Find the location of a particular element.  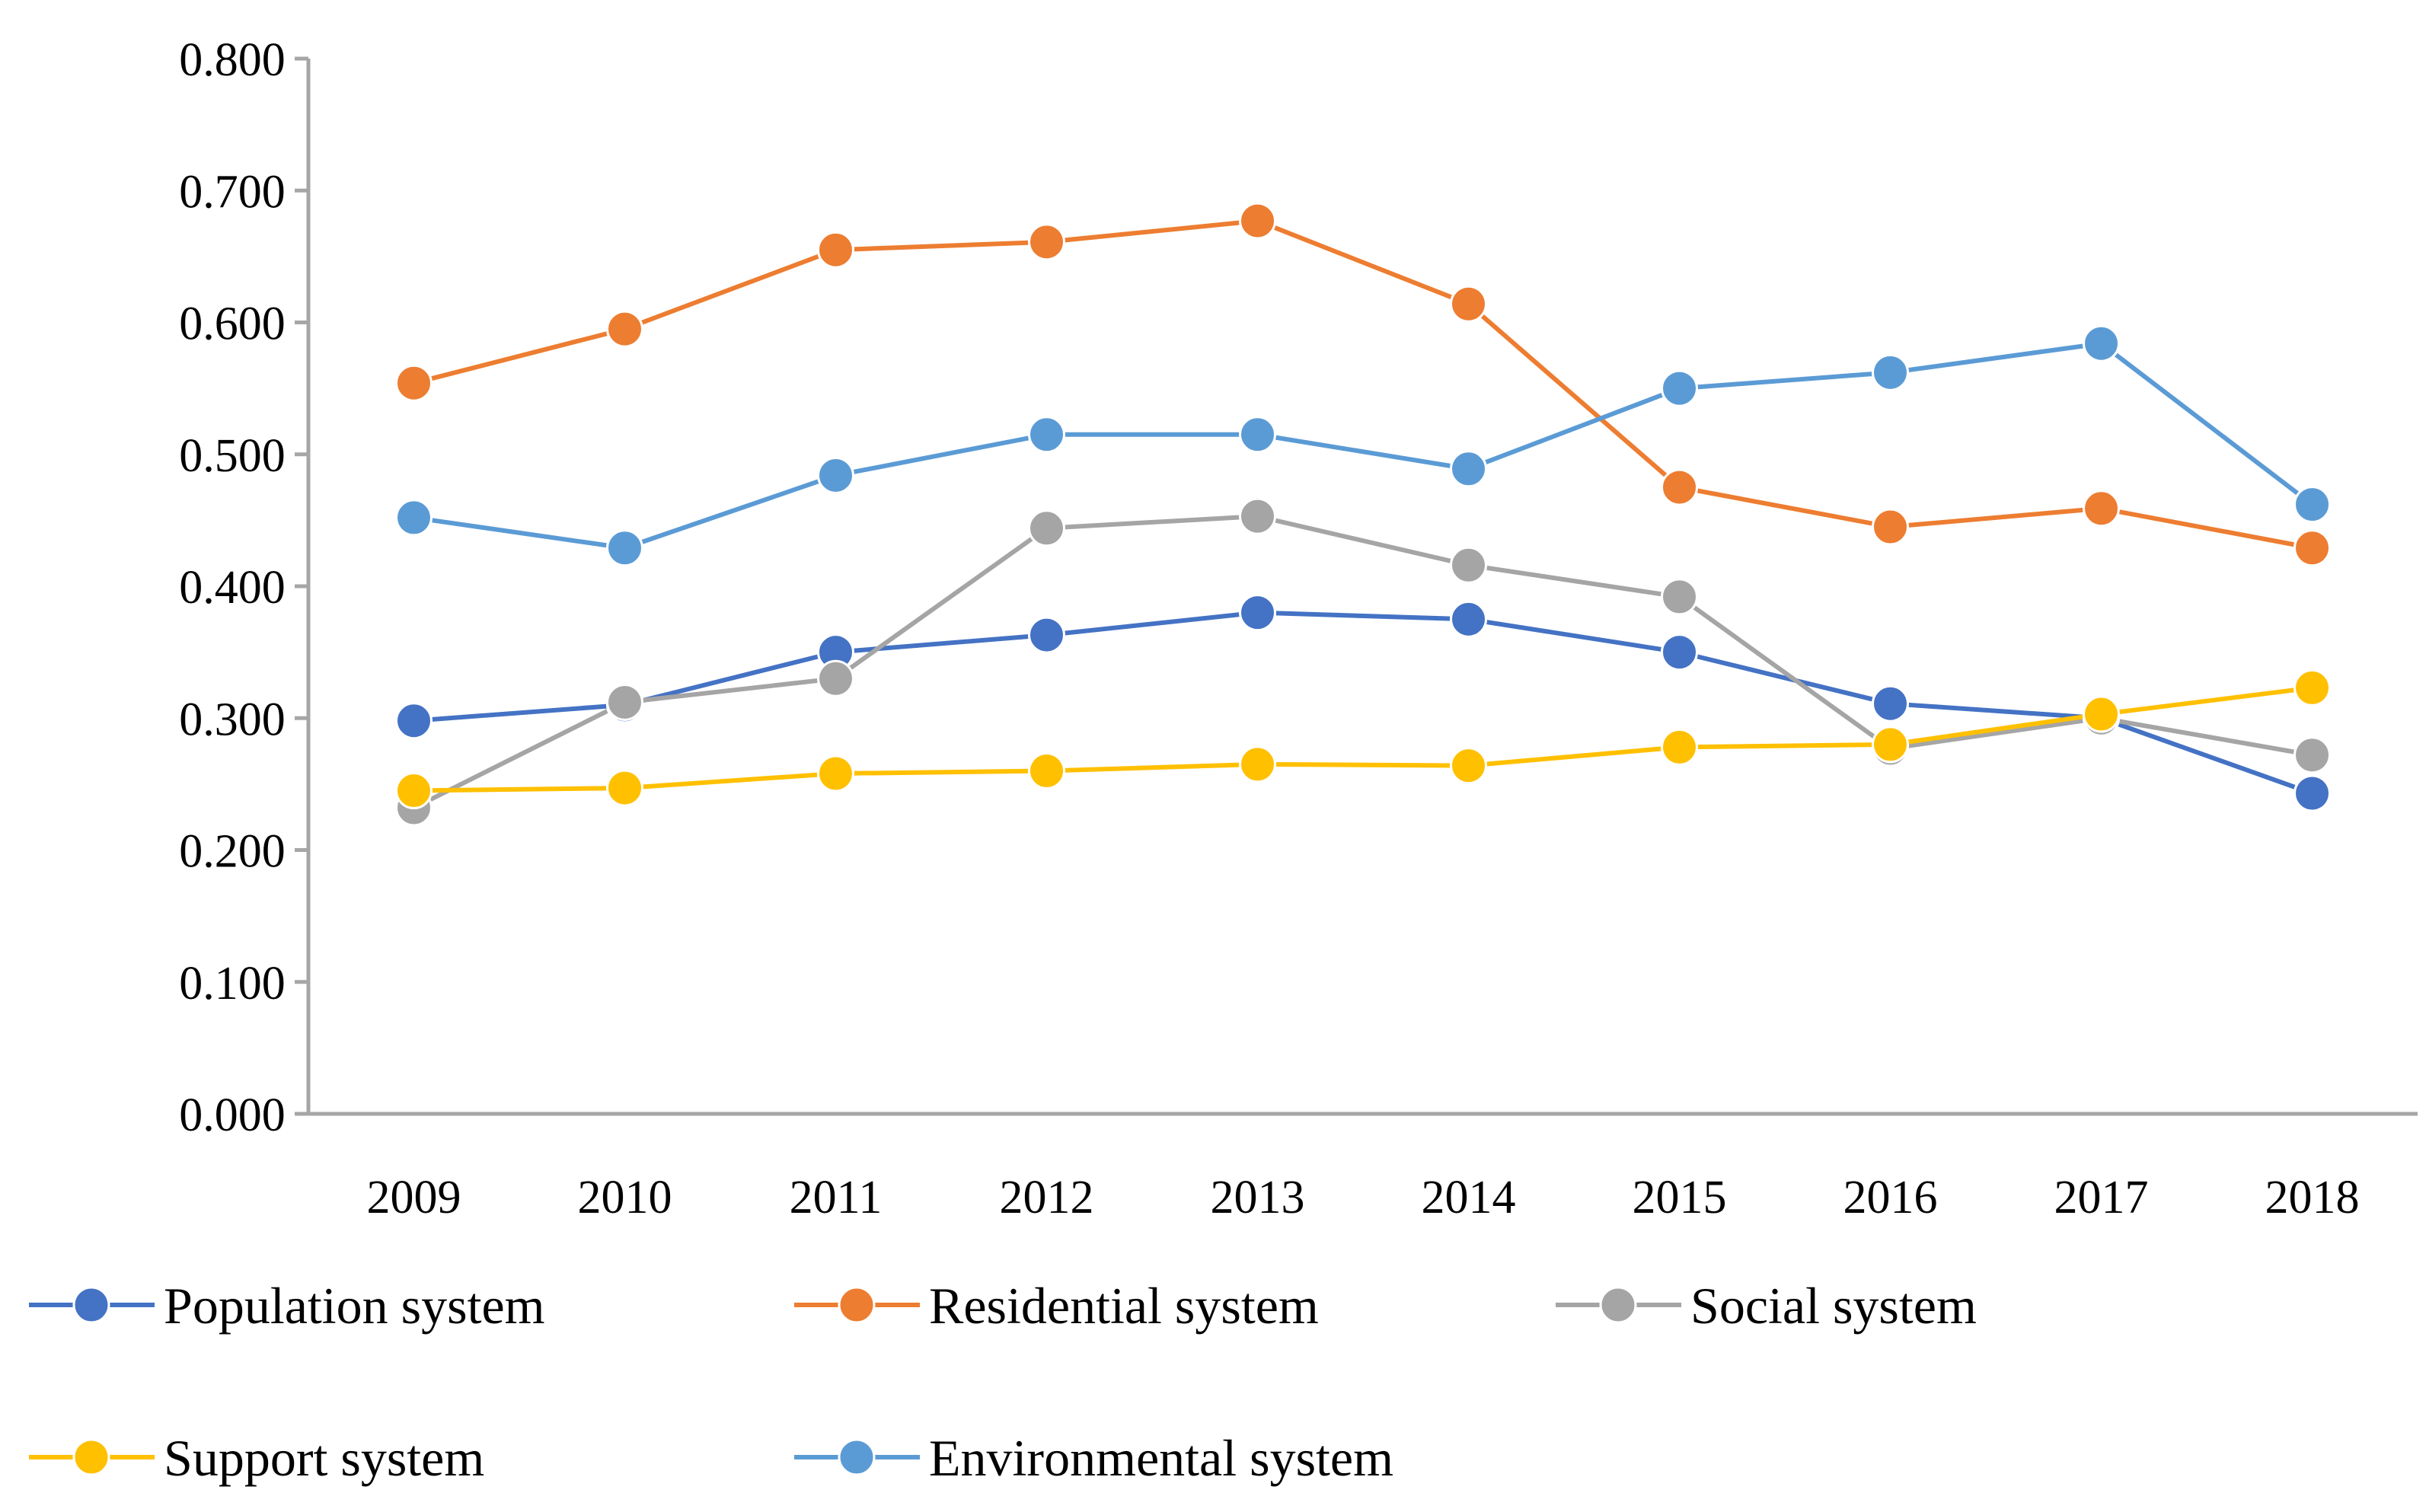

legend-item-support-system: Support system is located at coordinates (256, 1458).